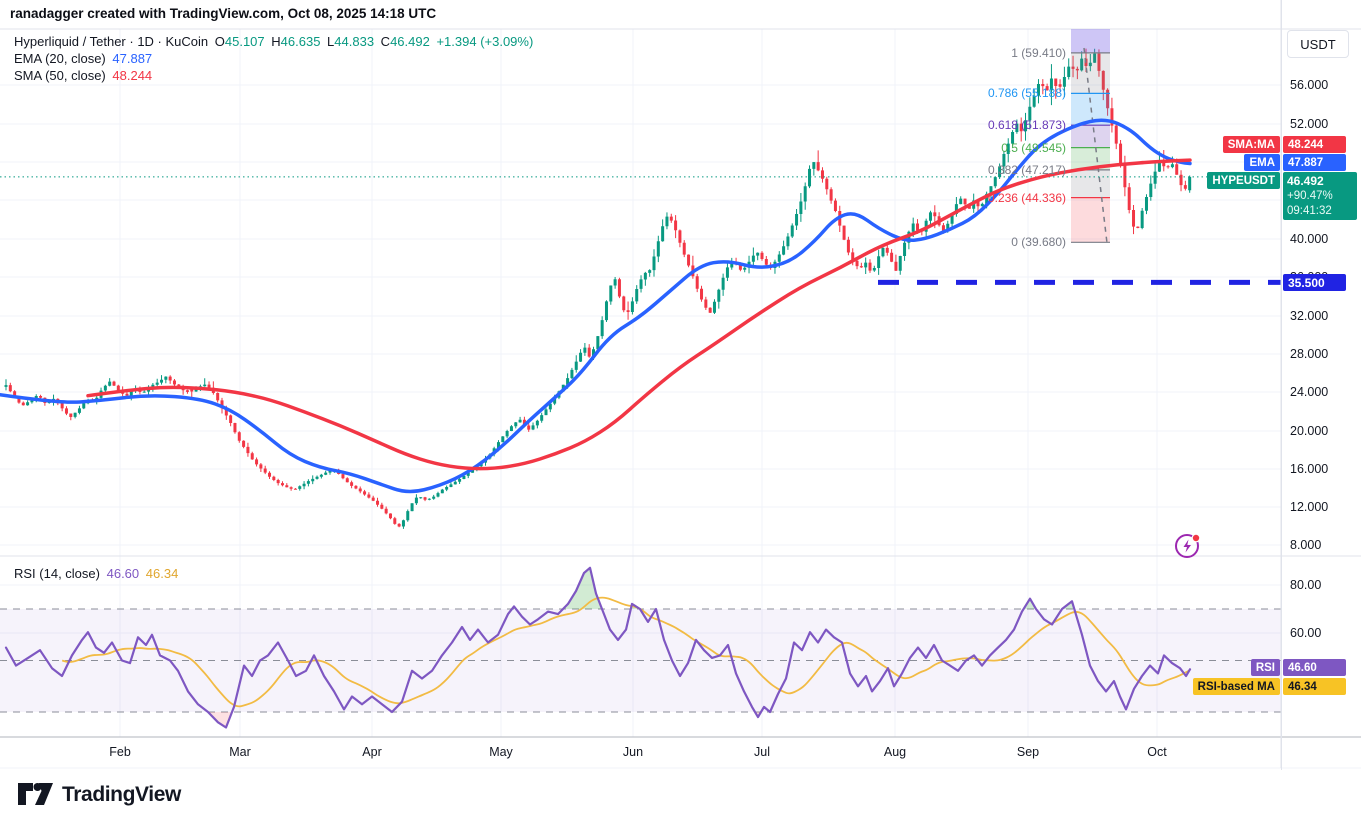 The image size is (1361, 826). Describe the element at coordinates (123, 573) in the screenshot. I see `rsi-value: 46.60` at that location.